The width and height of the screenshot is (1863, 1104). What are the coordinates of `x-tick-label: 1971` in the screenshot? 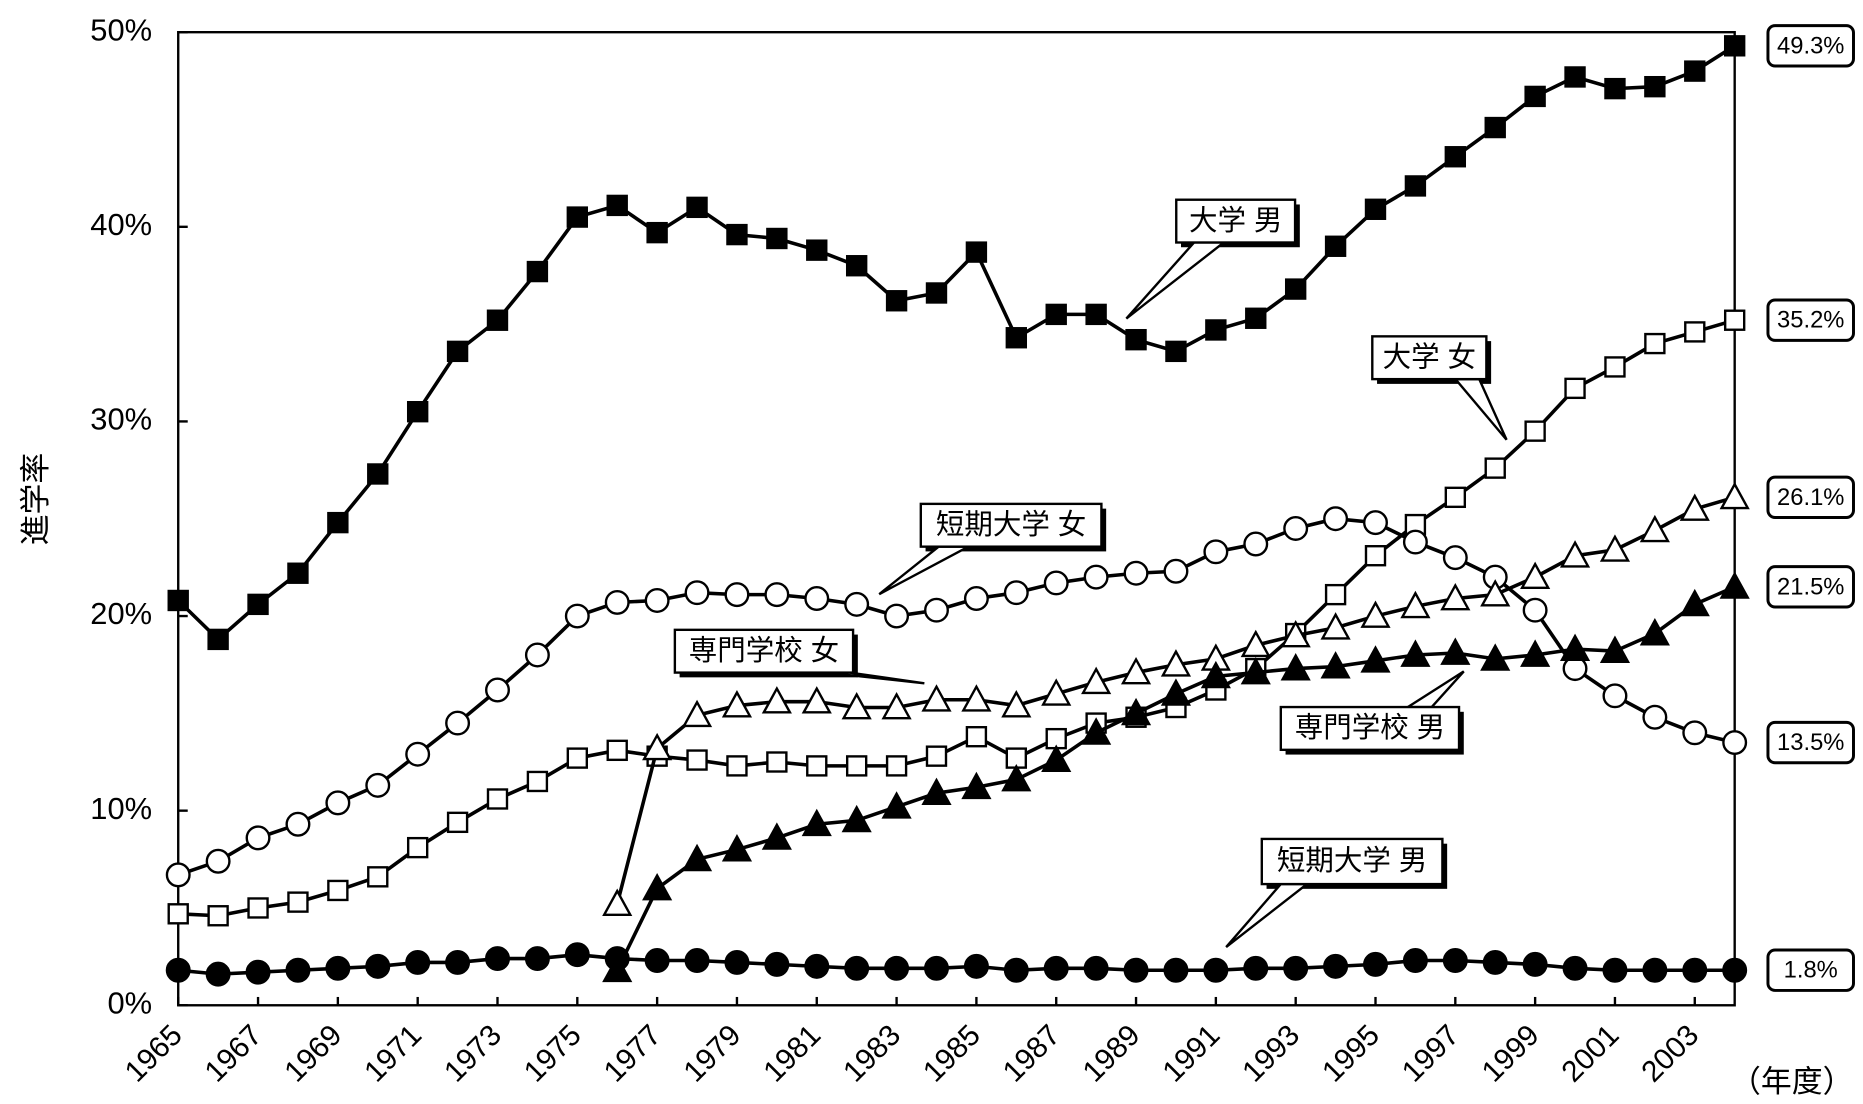 It's located at (393, 1054).